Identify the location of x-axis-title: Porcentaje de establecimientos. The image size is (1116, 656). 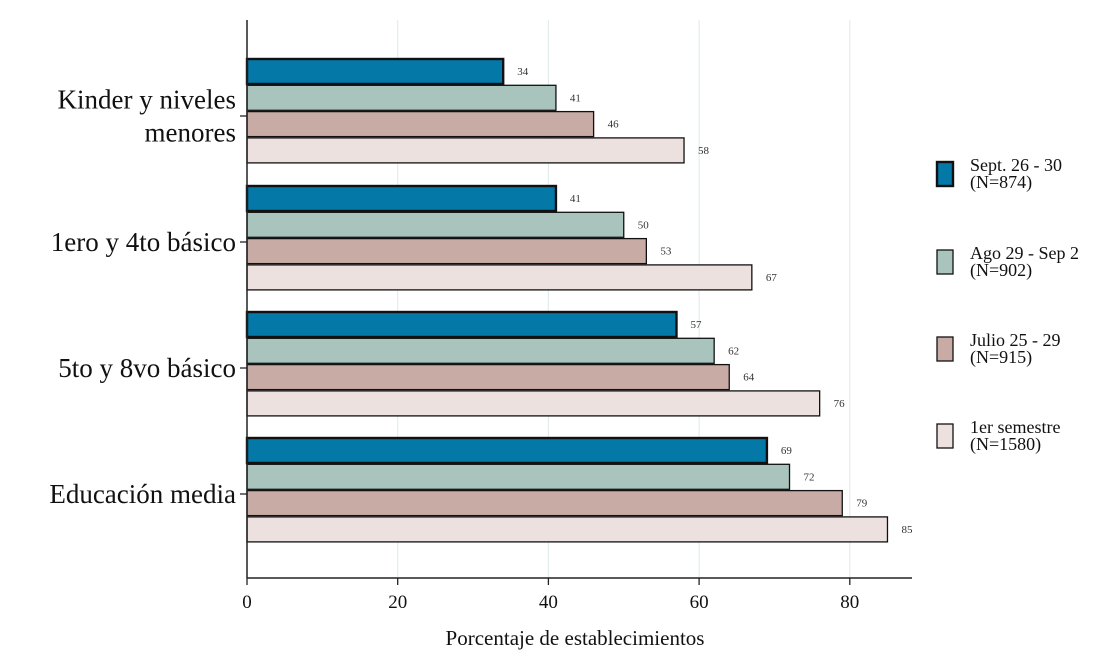
(575, 638).